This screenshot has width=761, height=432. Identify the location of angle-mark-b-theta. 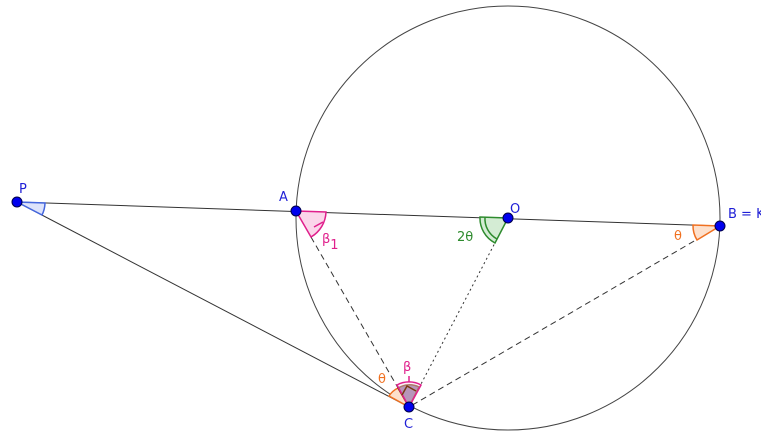
(707, 233).